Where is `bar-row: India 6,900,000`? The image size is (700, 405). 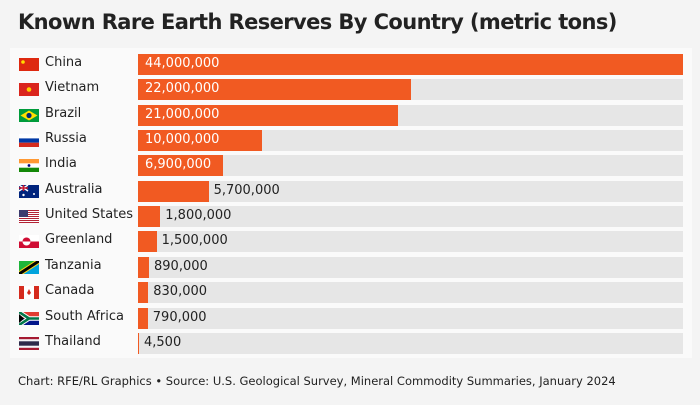
bar-row: India 6,900,000 is located at coordinates (351, 166).